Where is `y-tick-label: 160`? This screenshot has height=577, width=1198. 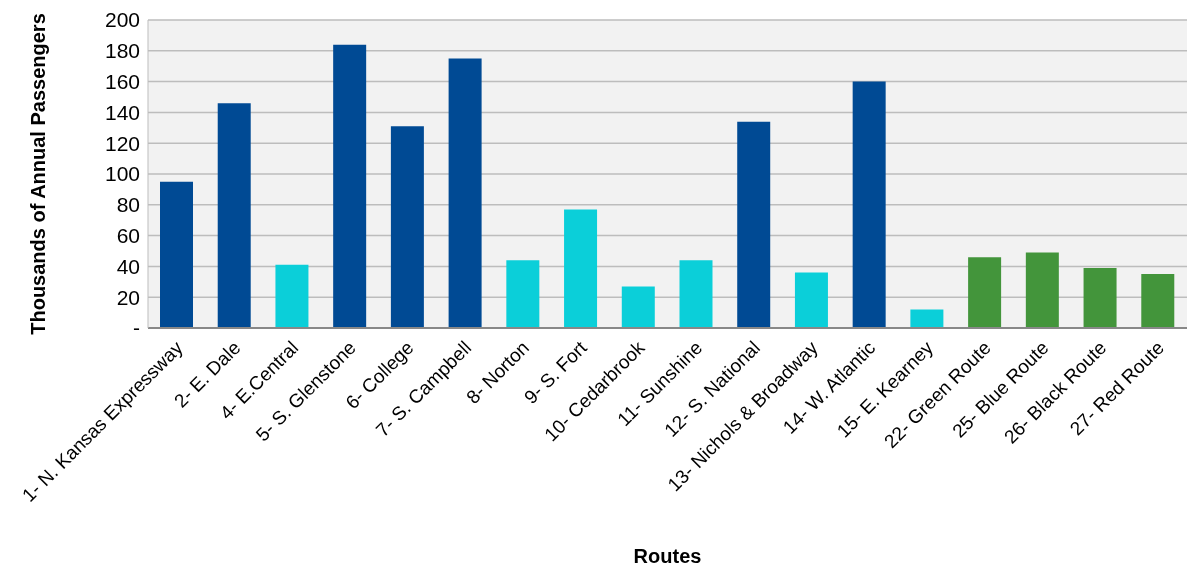
y-tick-label: 160 is located at coordinates (122, 82).